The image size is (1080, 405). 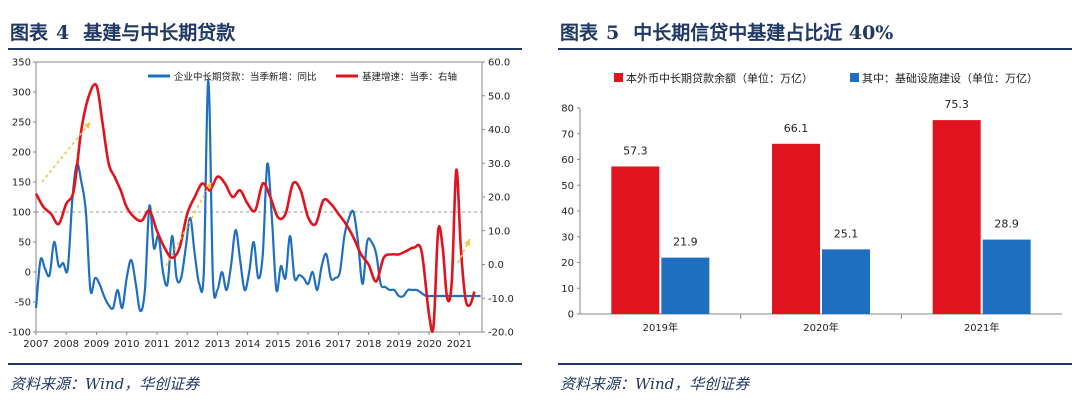 I want to click on x-axis-category-label: 2019年, so click(x=660, y=327).